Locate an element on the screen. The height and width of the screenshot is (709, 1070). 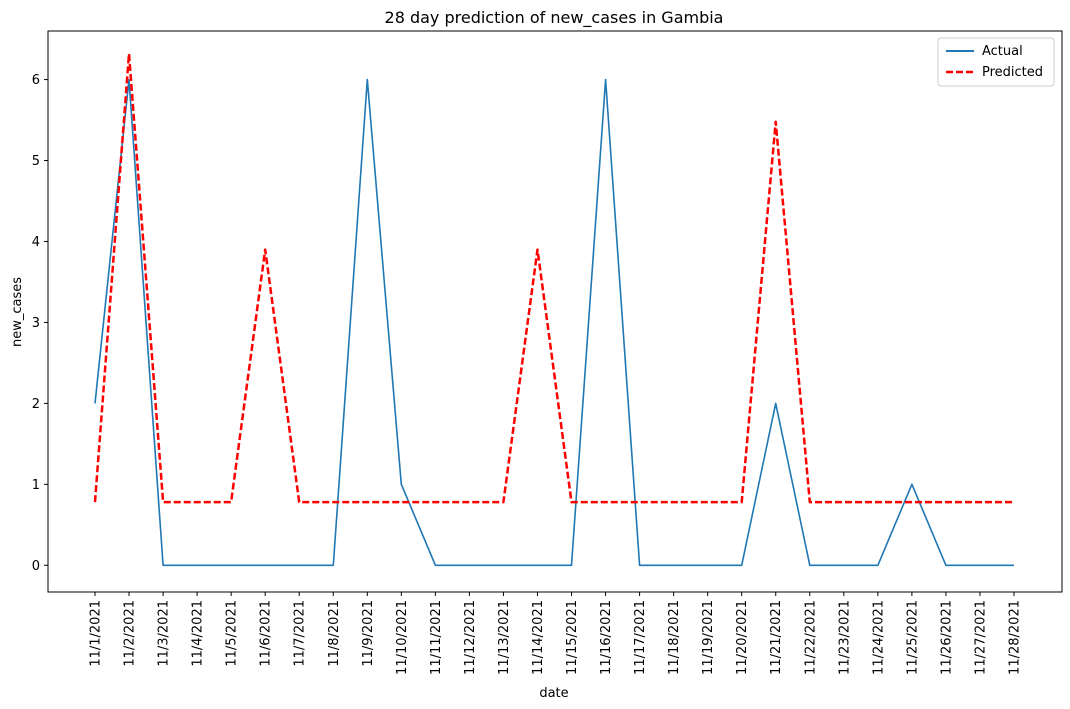
x-tick-label: 11/9/2021 is located at coordinates (368, 633).